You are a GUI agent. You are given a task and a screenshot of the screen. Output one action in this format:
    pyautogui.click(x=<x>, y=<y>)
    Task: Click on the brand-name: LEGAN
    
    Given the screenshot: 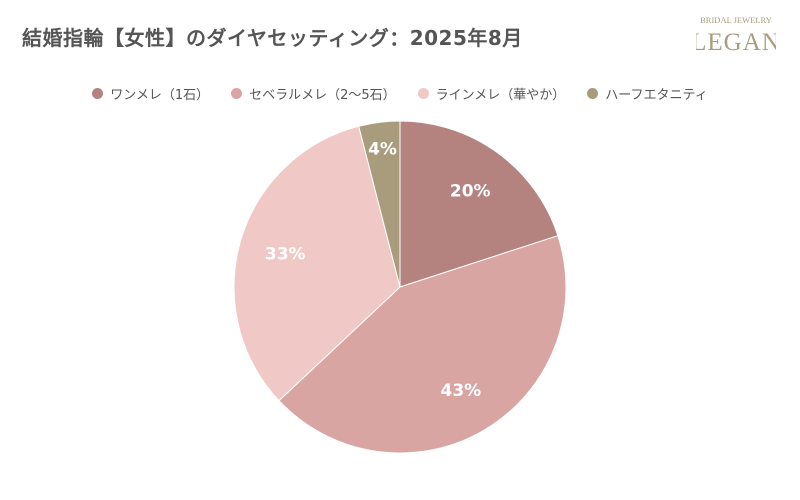 What is the action you would take?
    pyautogui.click(x=736, y=42)
    